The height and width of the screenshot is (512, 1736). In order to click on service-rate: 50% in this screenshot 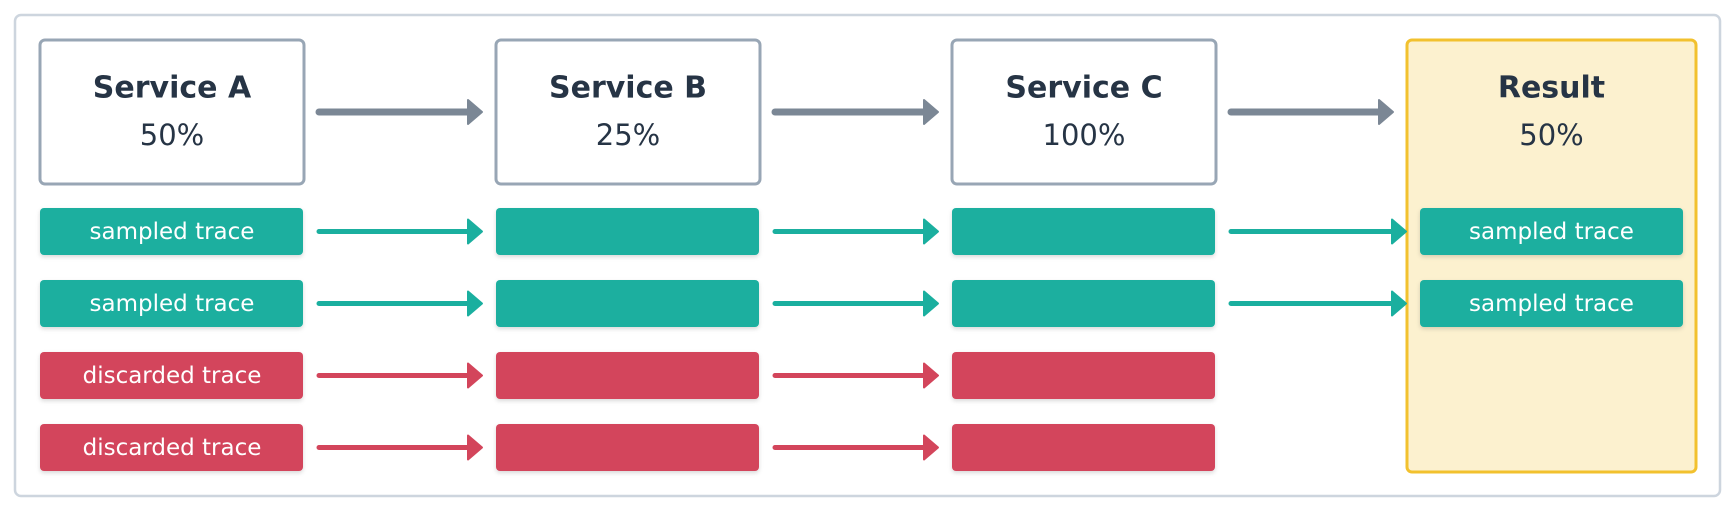, I will do `click(172, 135)`.